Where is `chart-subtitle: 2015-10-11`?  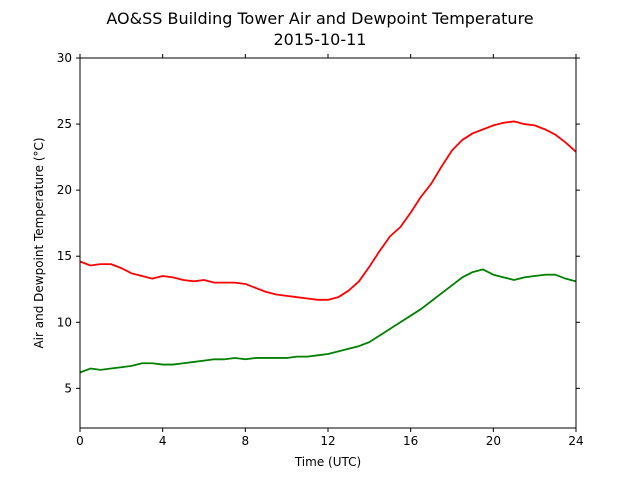 chart-subtitle: 2015-10-11 is located at coordinates (320, 39).